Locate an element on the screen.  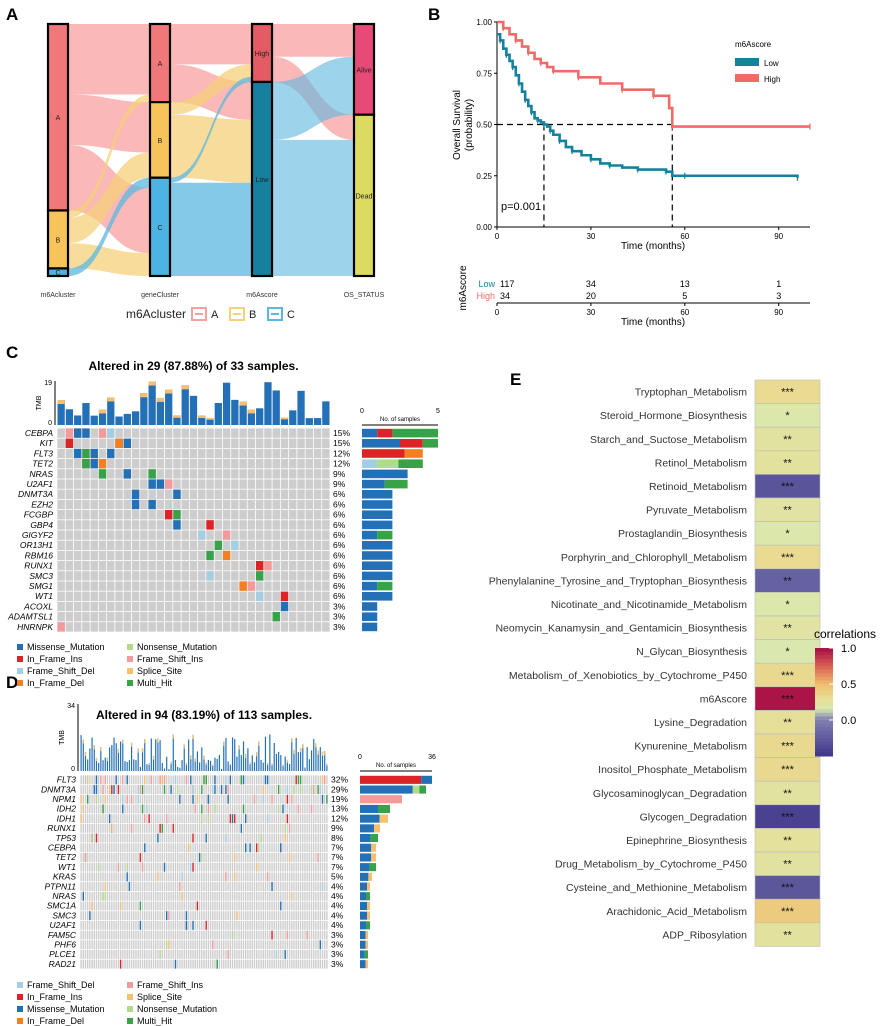
sankey-axis-label: geneCluster is located at coordinates (160, 295).